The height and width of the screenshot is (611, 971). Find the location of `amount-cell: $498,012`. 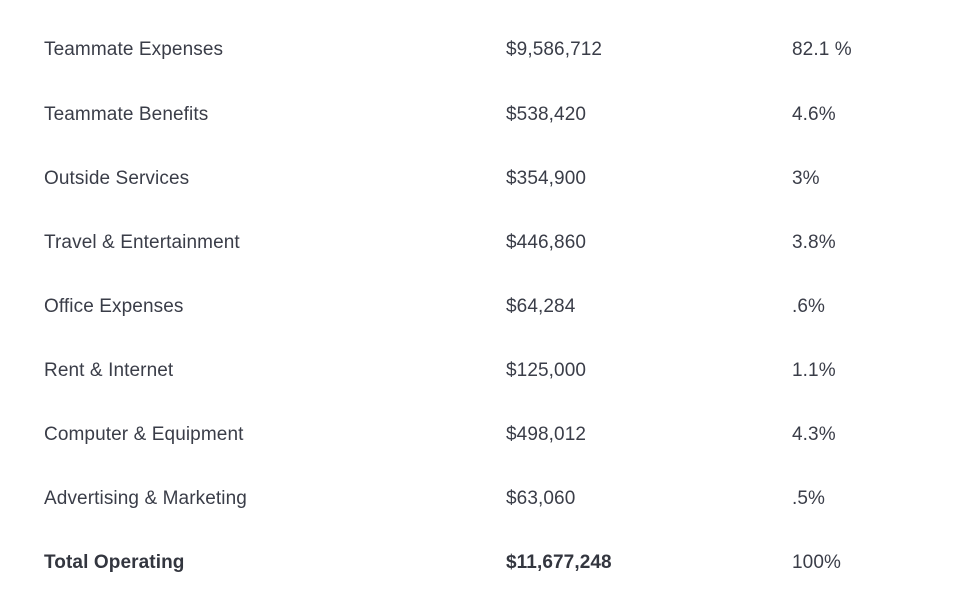

amount-cell: $498,012 is located at coordinates (546, 434).